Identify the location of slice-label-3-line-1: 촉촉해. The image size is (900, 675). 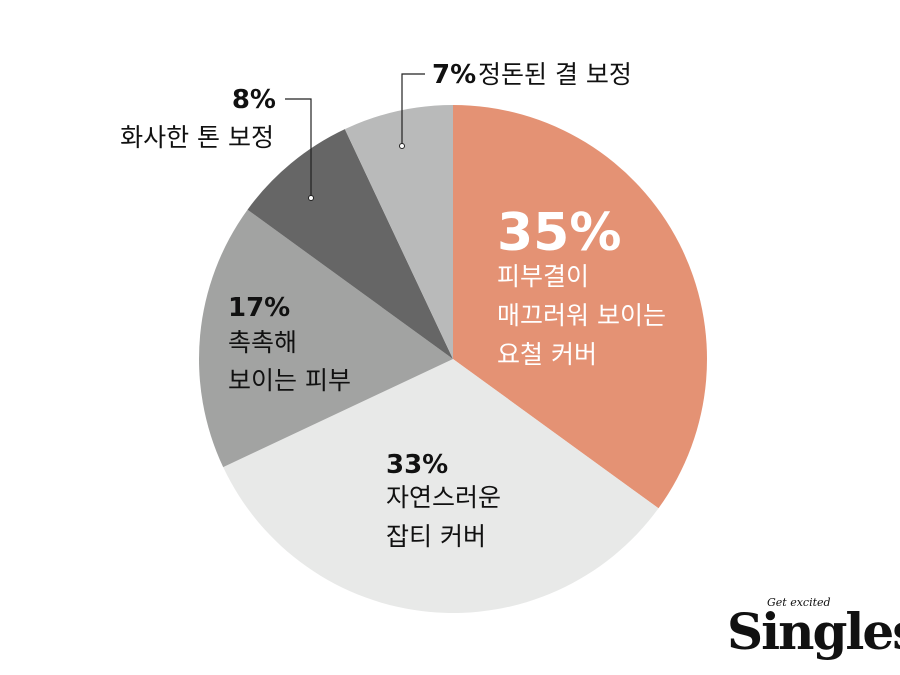
(262, 342).